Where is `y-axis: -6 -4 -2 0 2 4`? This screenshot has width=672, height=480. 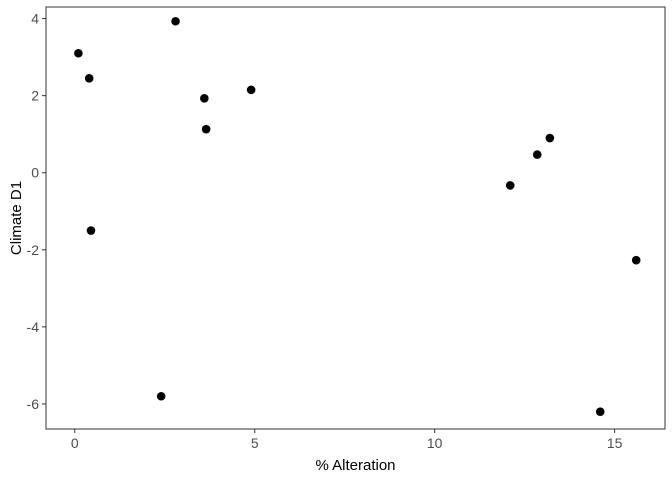 y-axis: -6 -4 -2 0 2 4 is located at coordinates (36, 211).